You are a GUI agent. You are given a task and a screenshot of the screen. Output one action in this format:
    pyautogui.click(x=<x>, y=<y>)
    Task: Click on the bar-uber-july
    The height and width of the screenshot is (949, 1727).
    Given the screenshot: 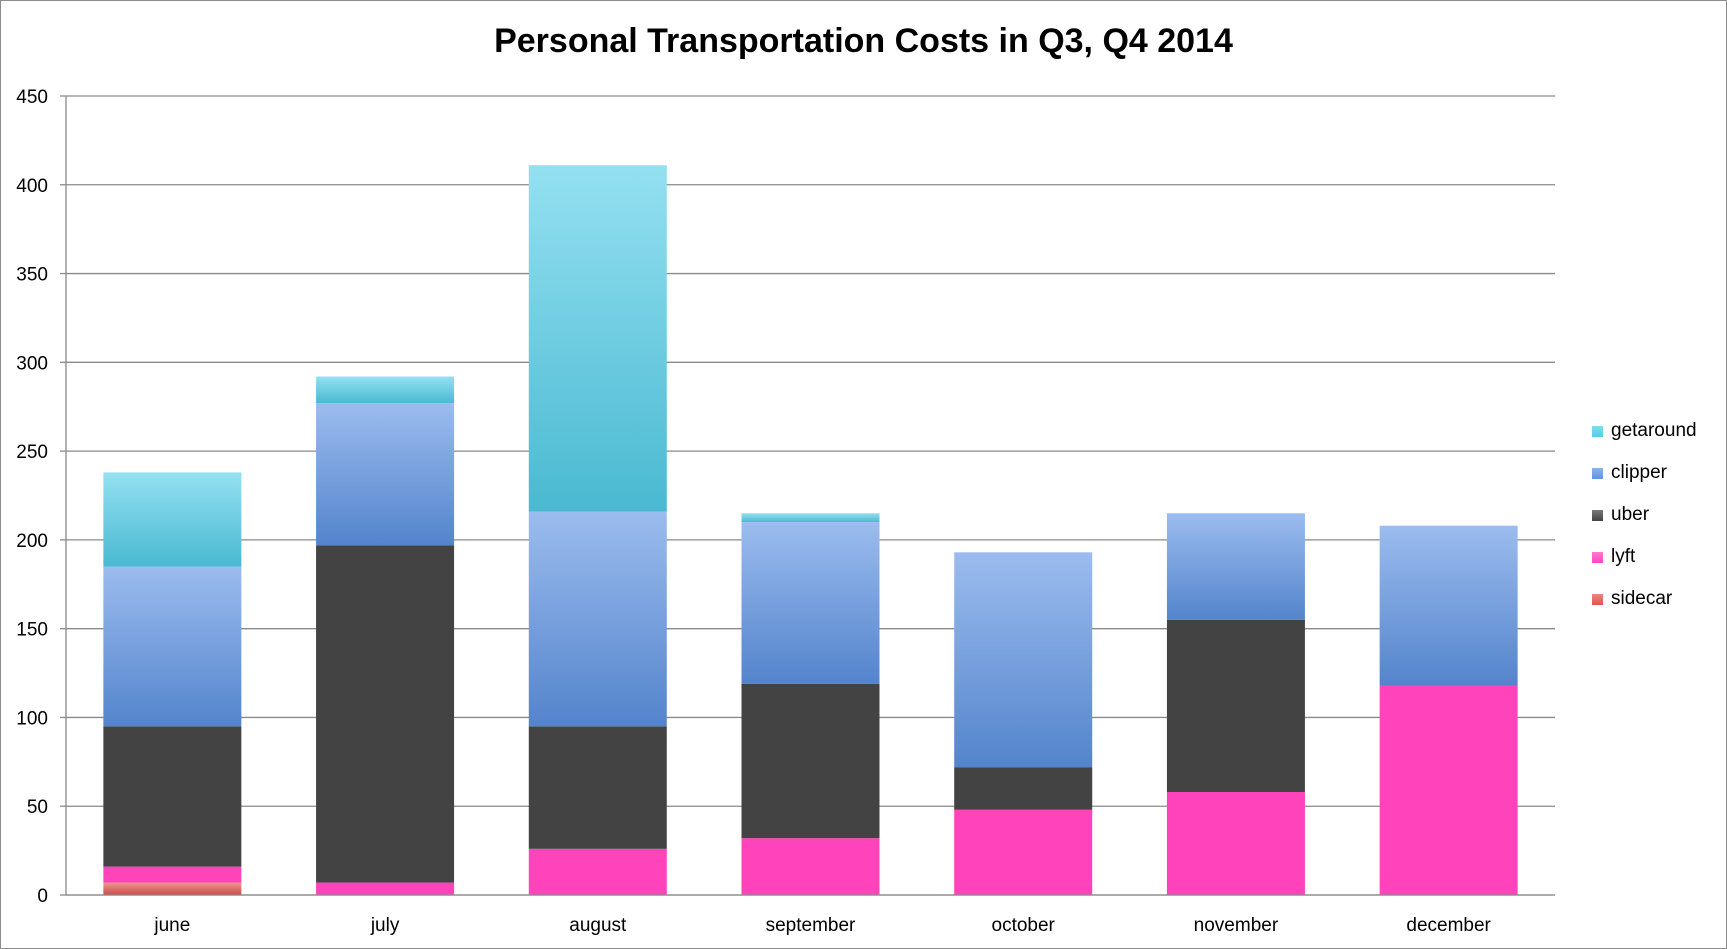 What is the action you would take?
    pyautogui.click(x=385, y=714)
    